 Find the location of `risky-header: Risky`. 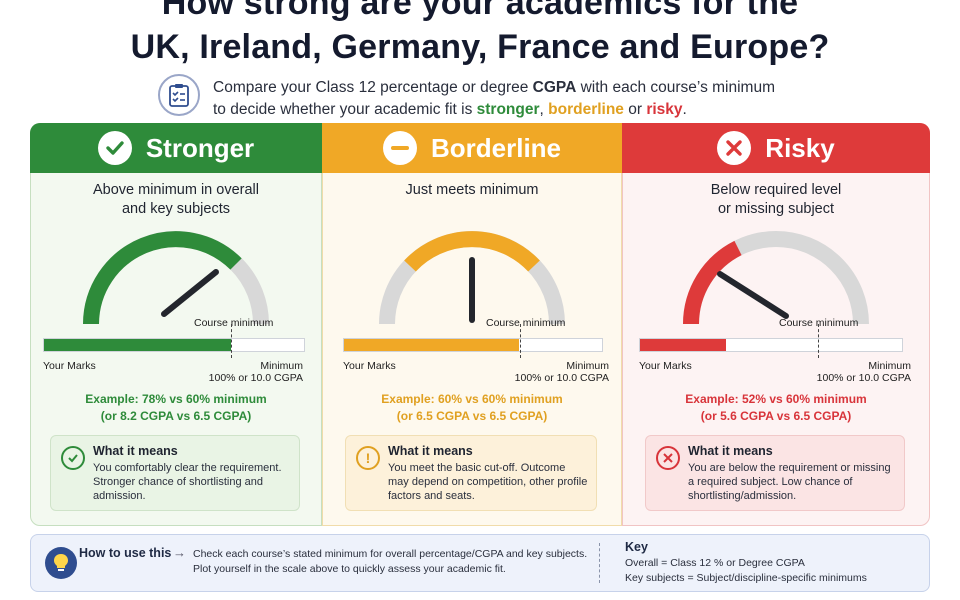

risky-header: Risky is located at coordinates (776, 148).